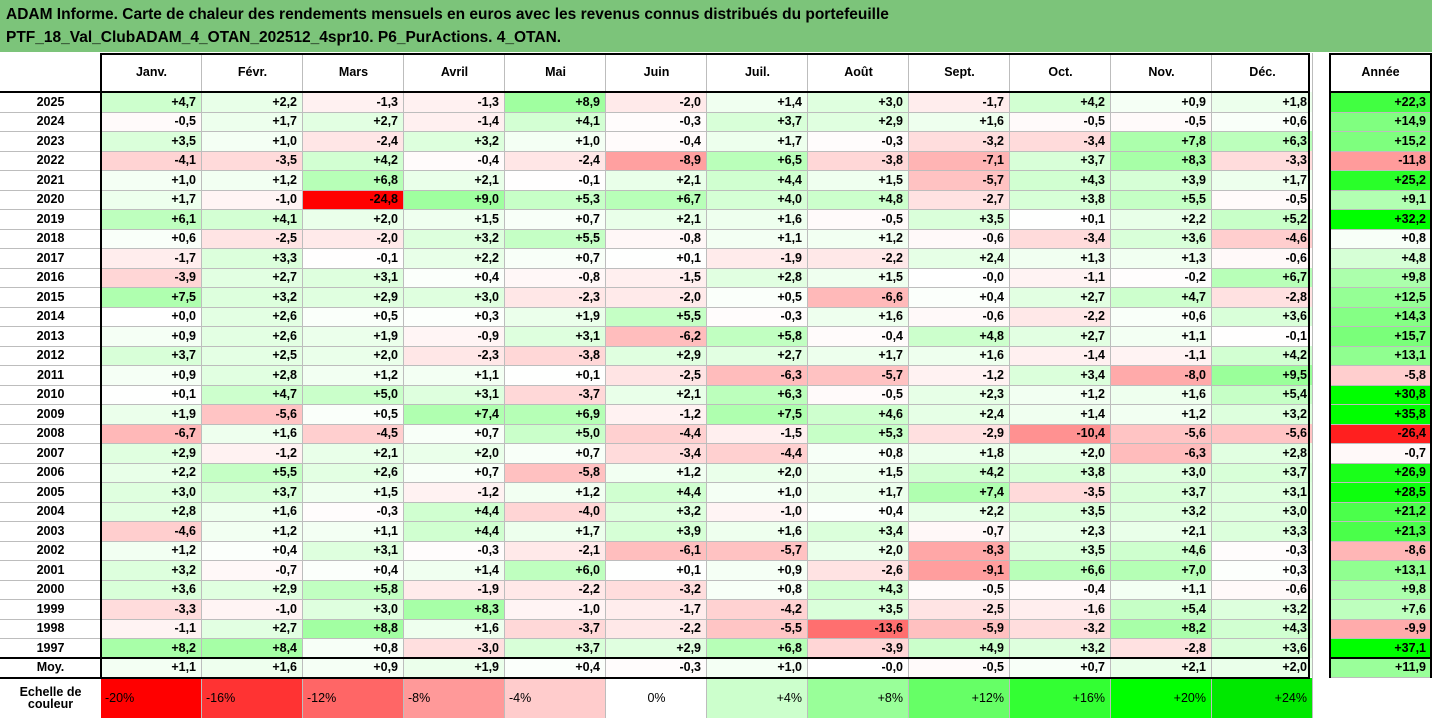 This screenshot has height=718, width=1432. I want to click on average-cell: -0,3, so click(656, 667).